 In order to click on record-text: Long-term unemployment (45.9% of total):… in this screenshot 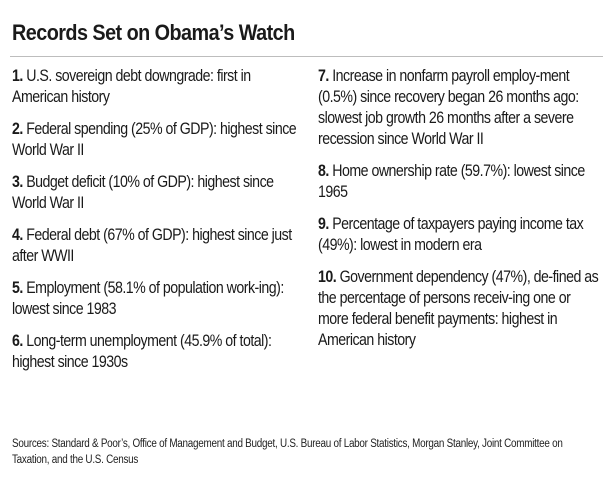, I will do `click(142, 351)`.